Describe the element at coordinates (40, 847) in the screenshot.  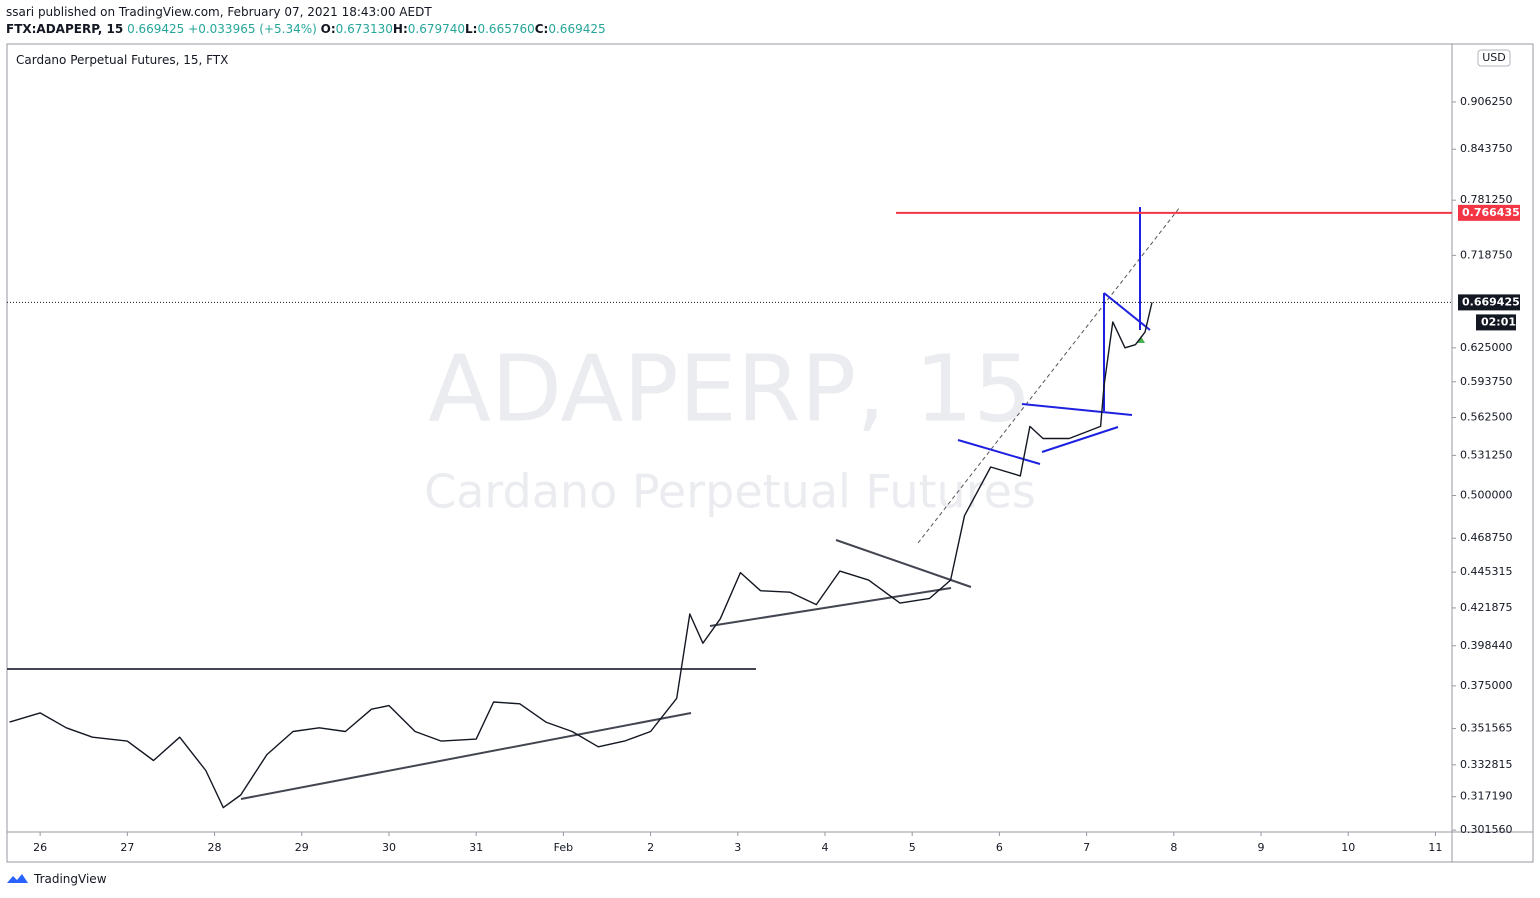
I see `x-tick-label: 26` at that location.